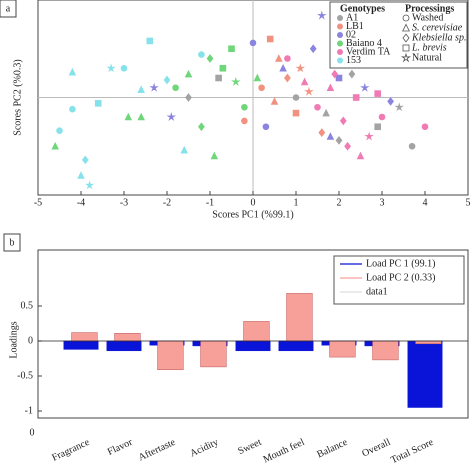  What do you see at coordinates (29, 410) in the screenshot?
I see `y-tick-label: -1` at bounding box center [29, 410].